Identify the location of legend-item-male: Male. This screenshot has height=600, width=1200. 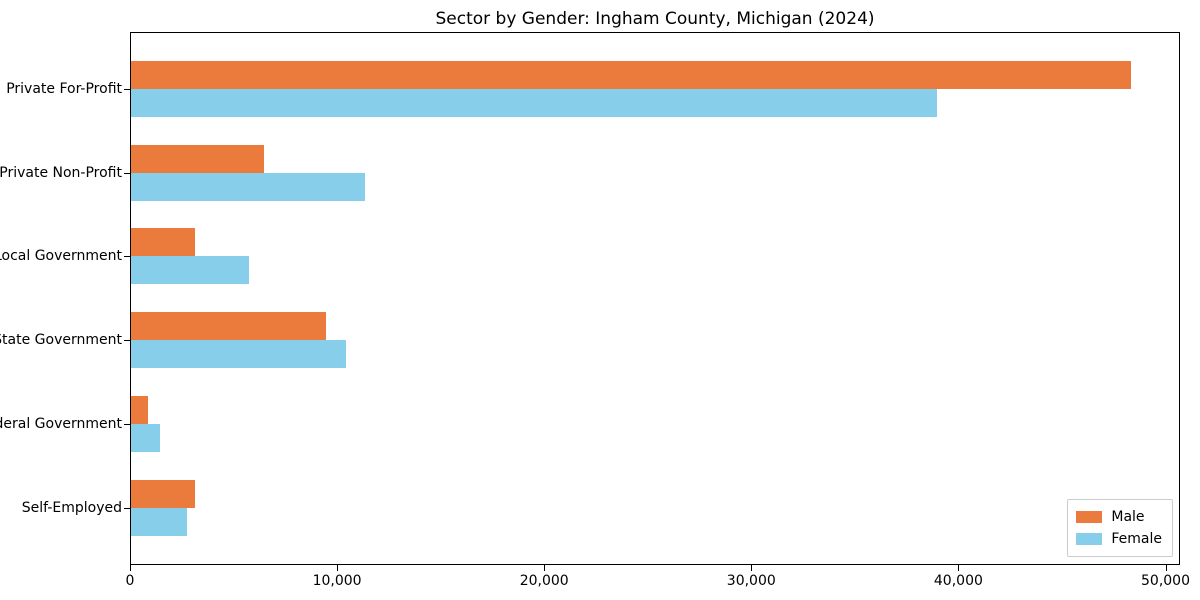
(1119, 517).